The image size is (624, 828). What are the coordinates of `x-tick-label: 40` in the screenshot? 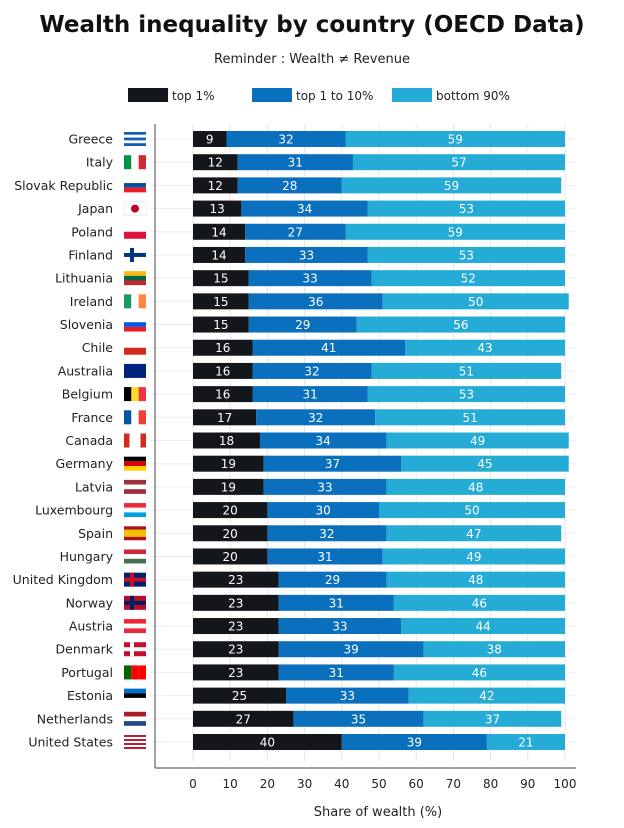 It's located at (341, 784).